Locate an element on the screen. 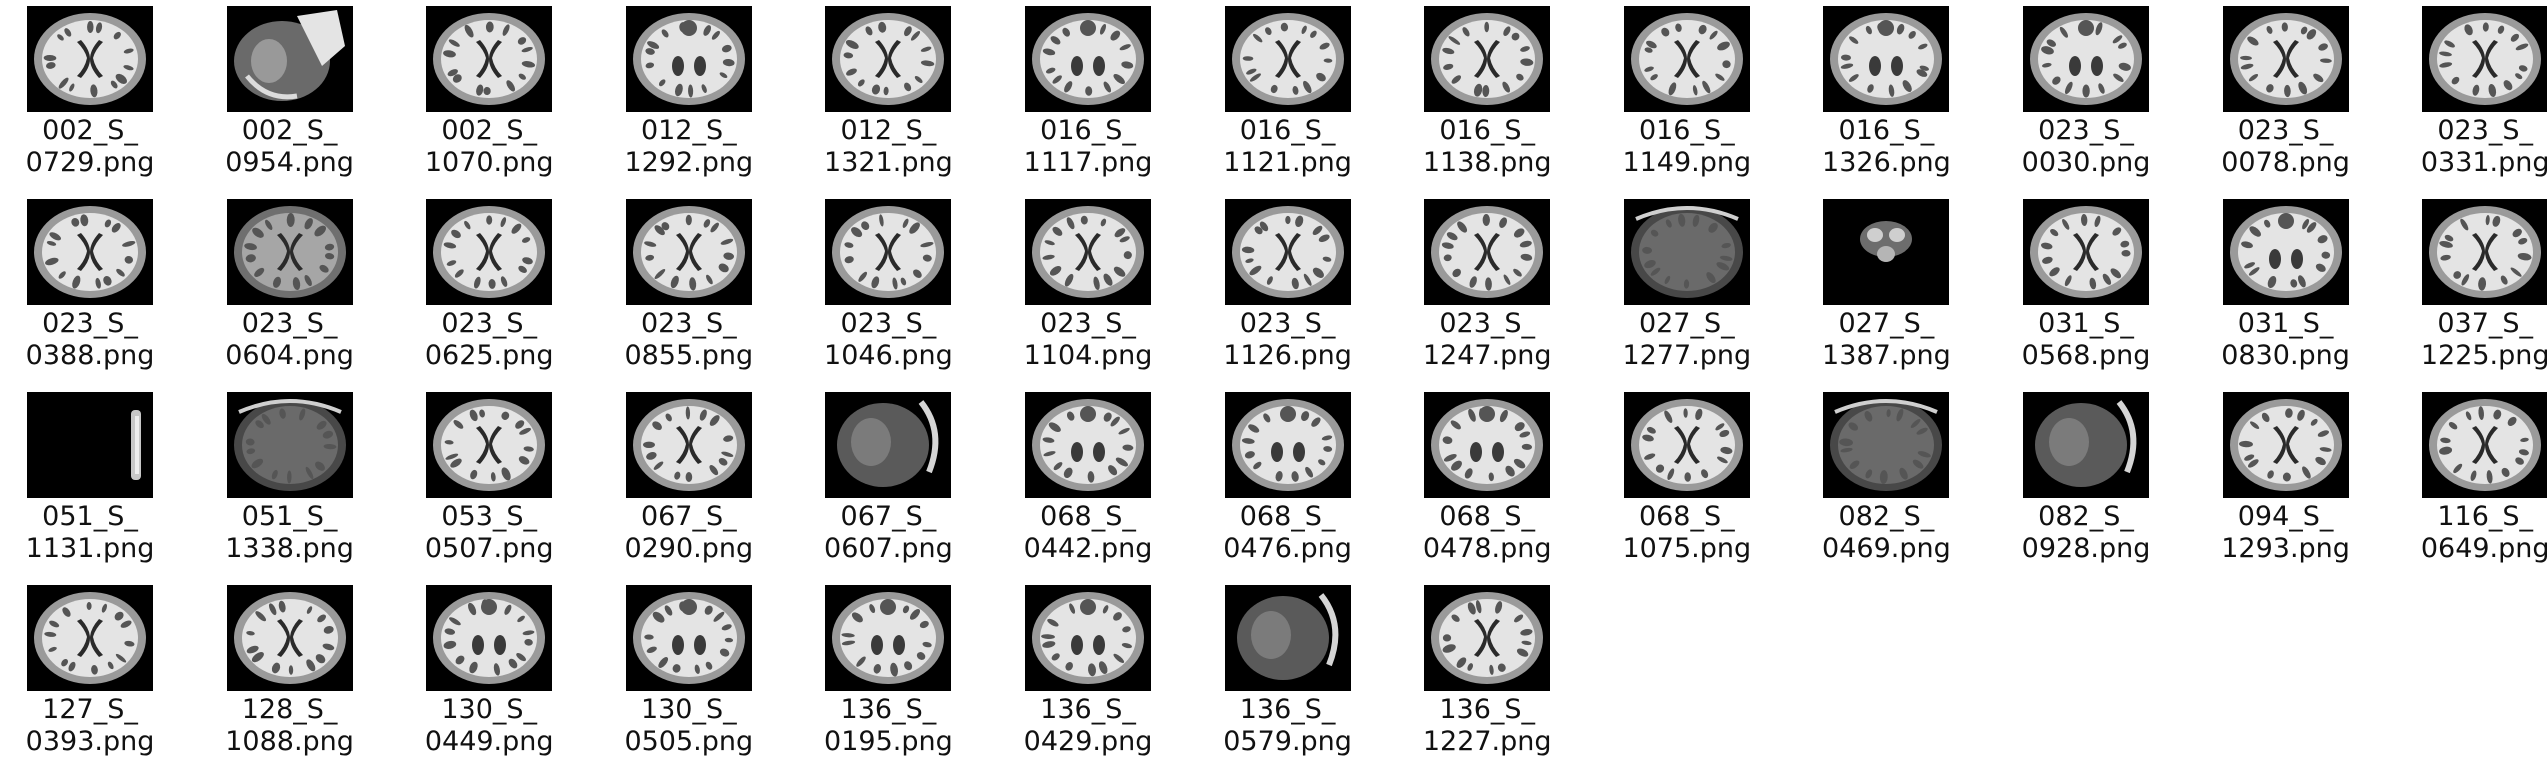 The width and height of the screenshot is (2547, 769). file-item: 012_S_ 1321.png is located at coordinates (888, 95).